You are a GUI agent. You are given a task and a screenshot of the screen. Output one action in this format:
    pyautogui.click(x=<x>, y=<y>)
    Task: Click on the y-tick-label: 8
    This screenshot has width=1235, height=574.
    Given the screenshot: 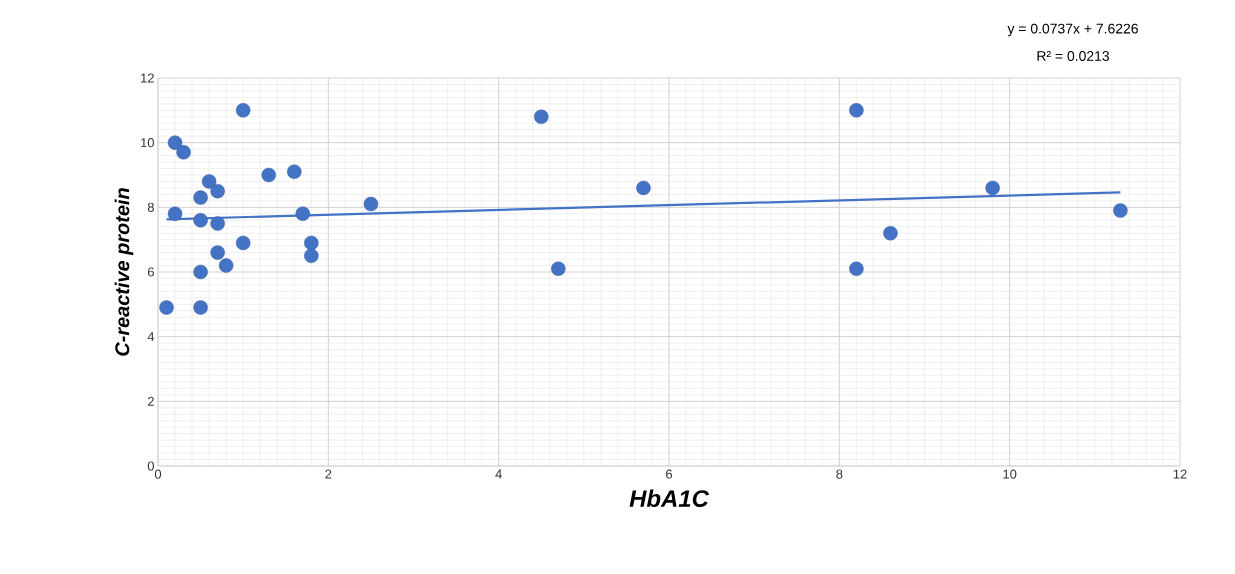 What is the action you would take?
    pyautogui.click(x=150, y=207)
    